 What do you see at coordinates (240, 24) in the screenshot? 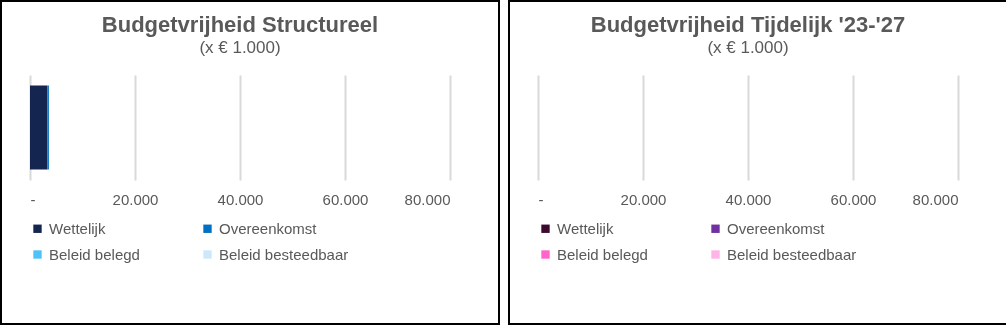
I see `chart-title: Budgetvrijheid Structureel` at bounding box center [240, 24].